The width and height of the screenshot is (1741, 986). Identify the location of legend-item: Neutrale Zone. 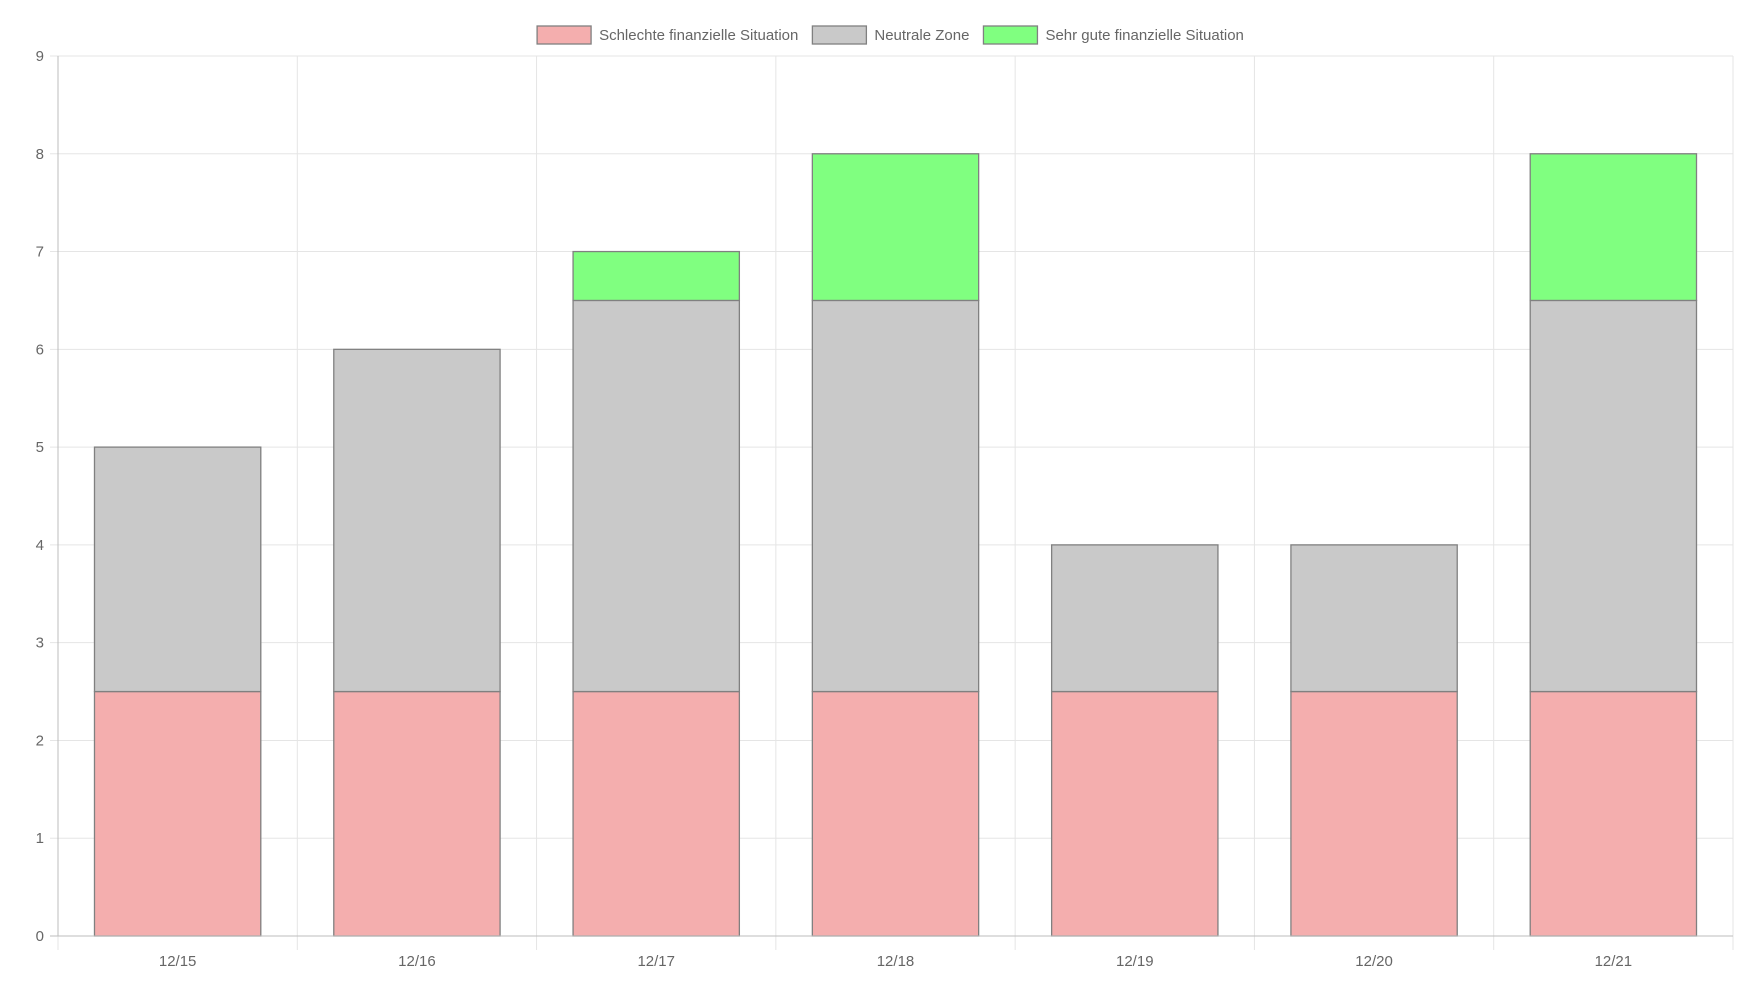
(890, 35).